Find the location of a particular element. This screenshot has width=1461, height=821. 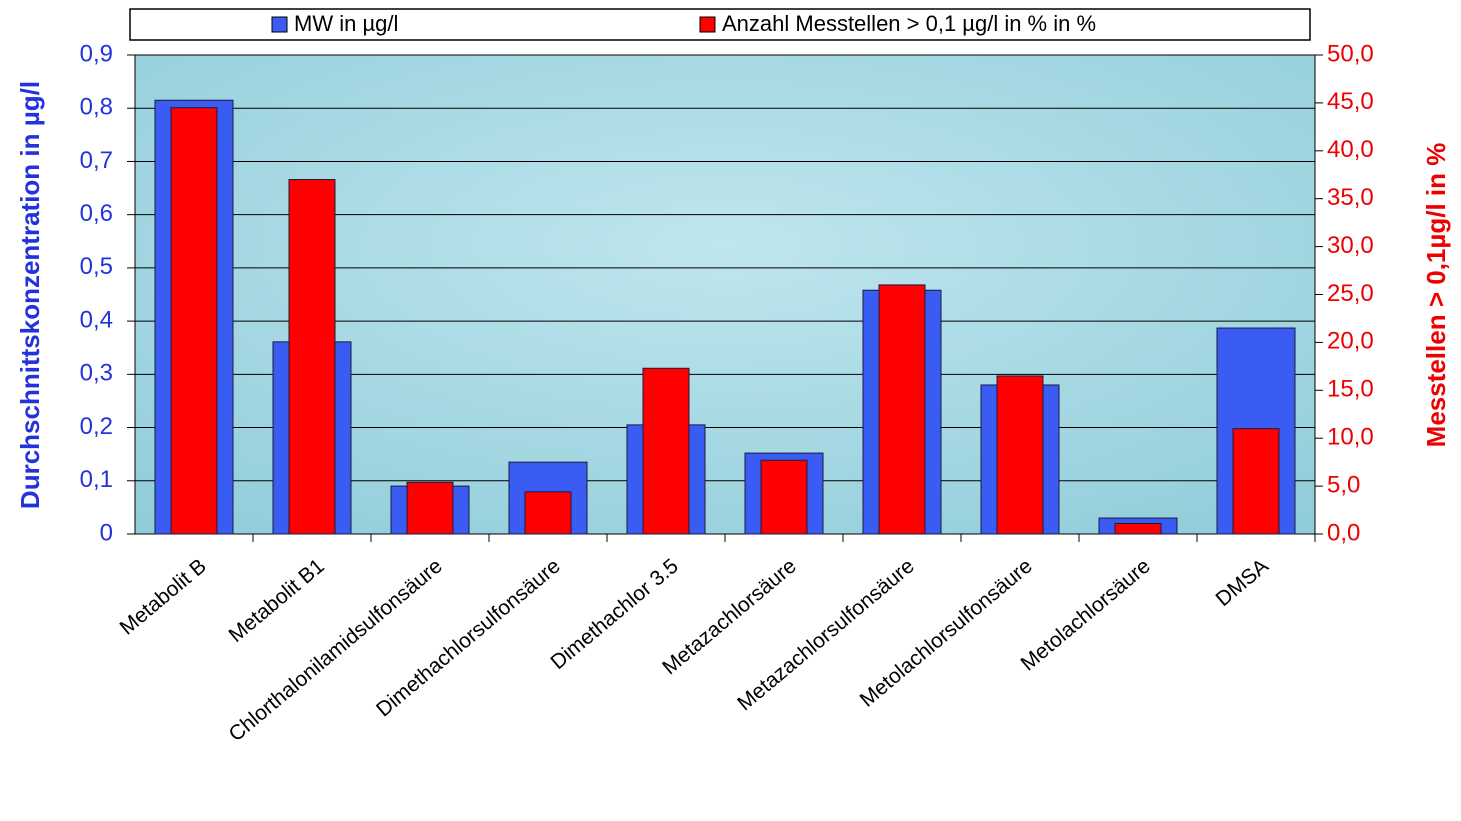

y-tick-label: 0 is located at coordinates (106, 532).